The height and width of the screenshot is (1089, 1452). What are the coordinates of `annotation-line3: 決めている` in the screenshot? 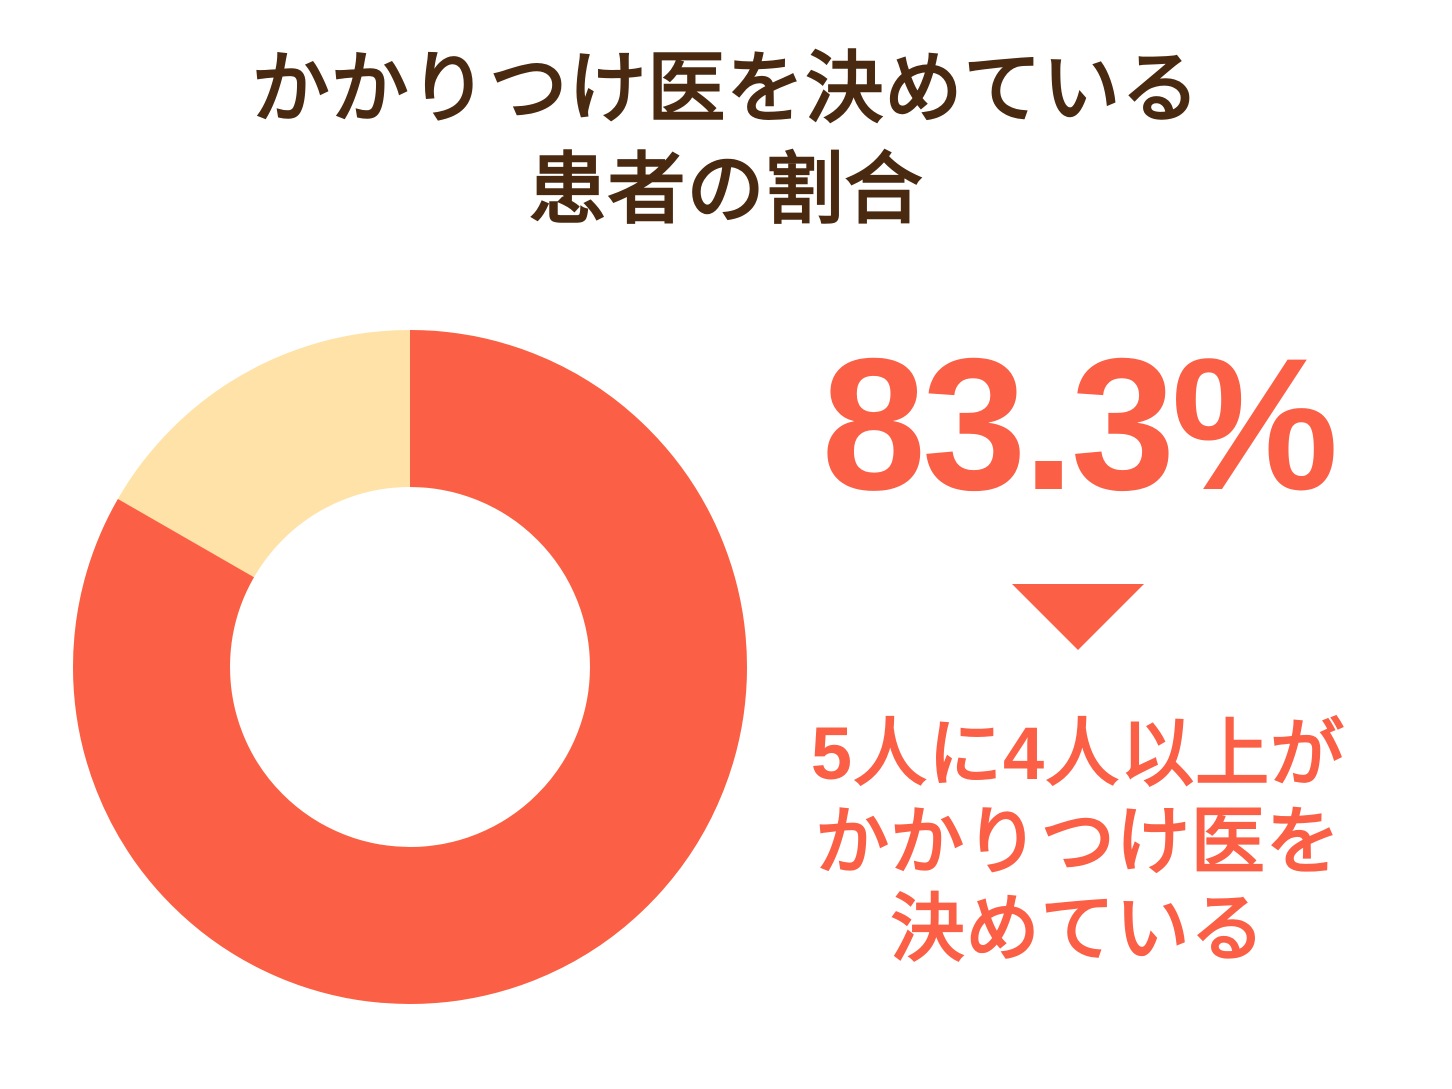 It's located at (1078, 929).